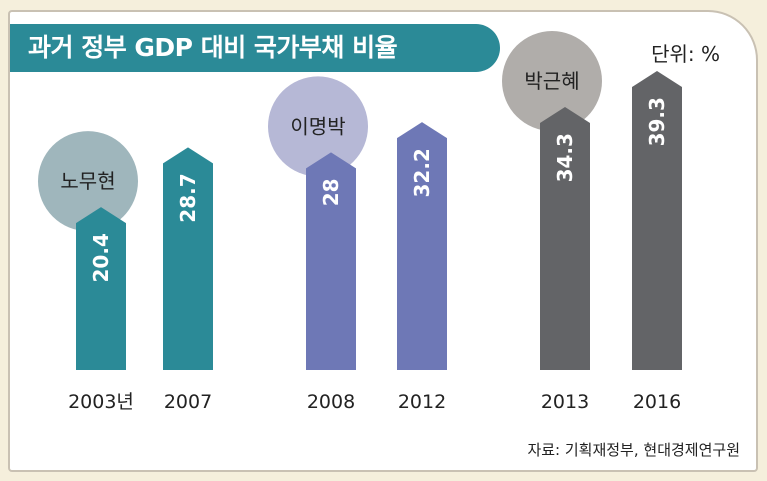  Describe the element at coordinates (565, 402) in the screenshot. I see `year-label: 2013` at that location.